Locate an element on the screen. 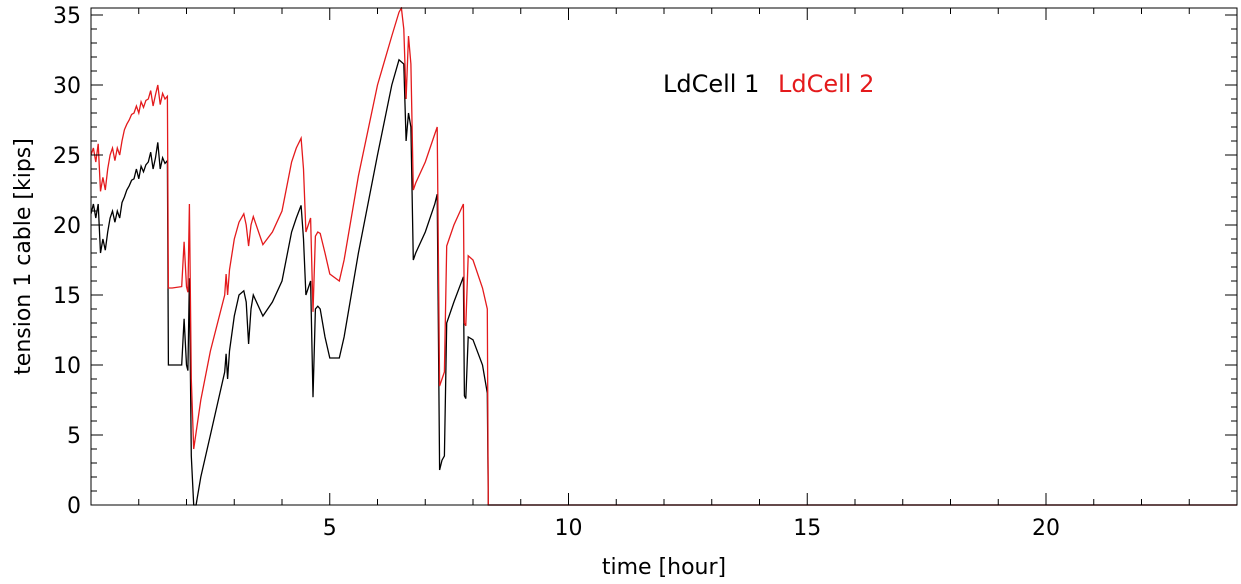 The width and height of the screenshot is (1241, 584). y-tick-label: 0 is located at coordinates (74, 506).